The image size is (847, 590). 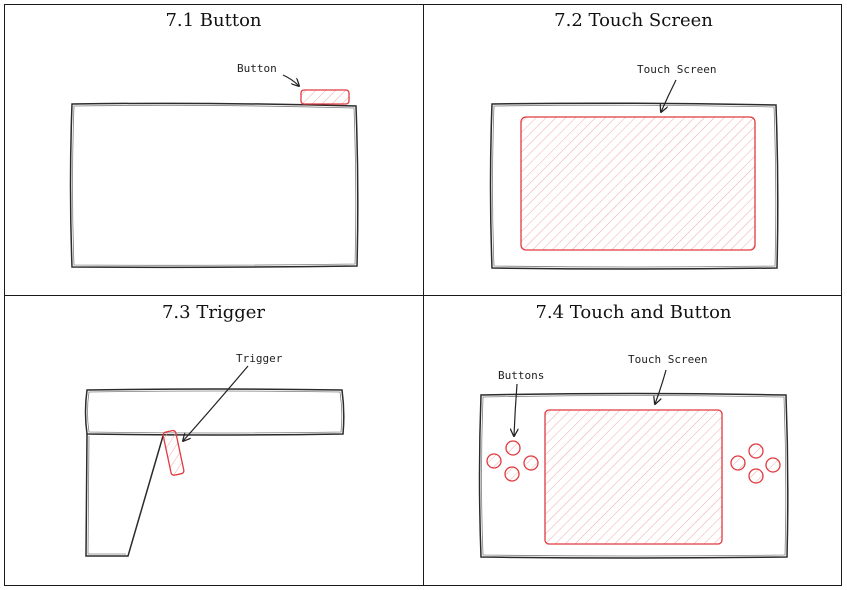 I want to click on panel-3-title: 7.3 Trigger, so click(x=213, y=312).